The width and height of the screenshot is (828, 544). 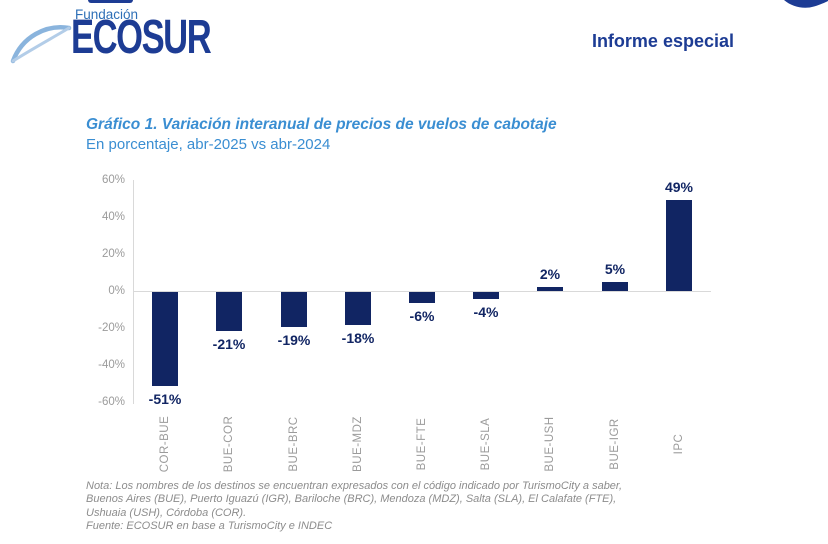 What do you see at coordinates (113, 180) in the screenshot?
I see `y-tick-label: 60%` at bounding box center [113, 180].